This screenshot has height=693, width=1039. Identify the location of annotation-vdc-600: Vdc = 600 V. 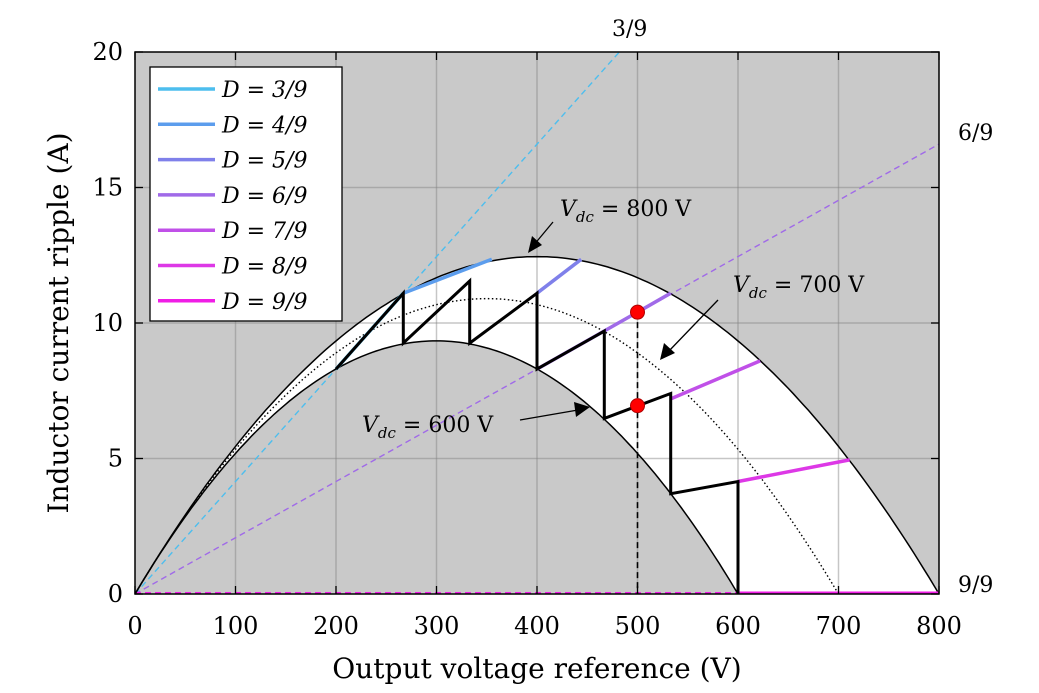
(428, 427).